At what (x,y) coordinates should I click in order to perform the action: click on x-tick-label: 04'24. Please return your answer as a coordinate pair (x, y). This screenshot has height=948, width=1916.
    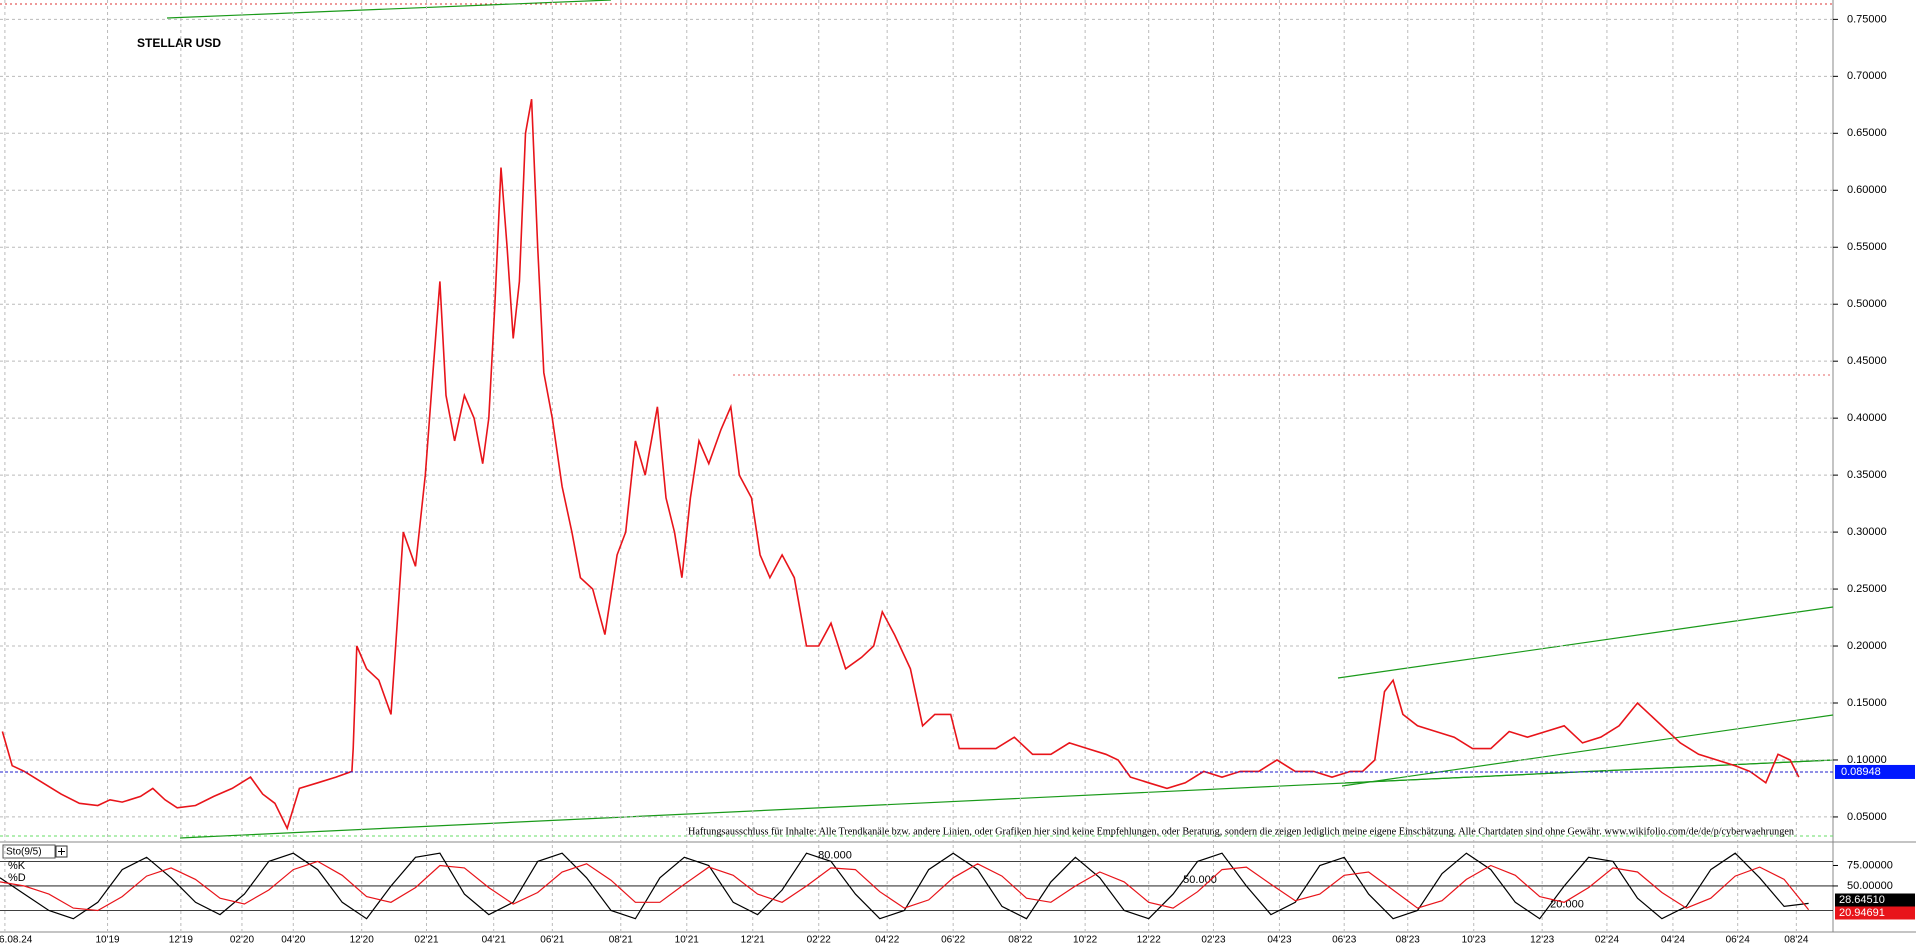
    Looking at the image, I should click on (1673, 940).